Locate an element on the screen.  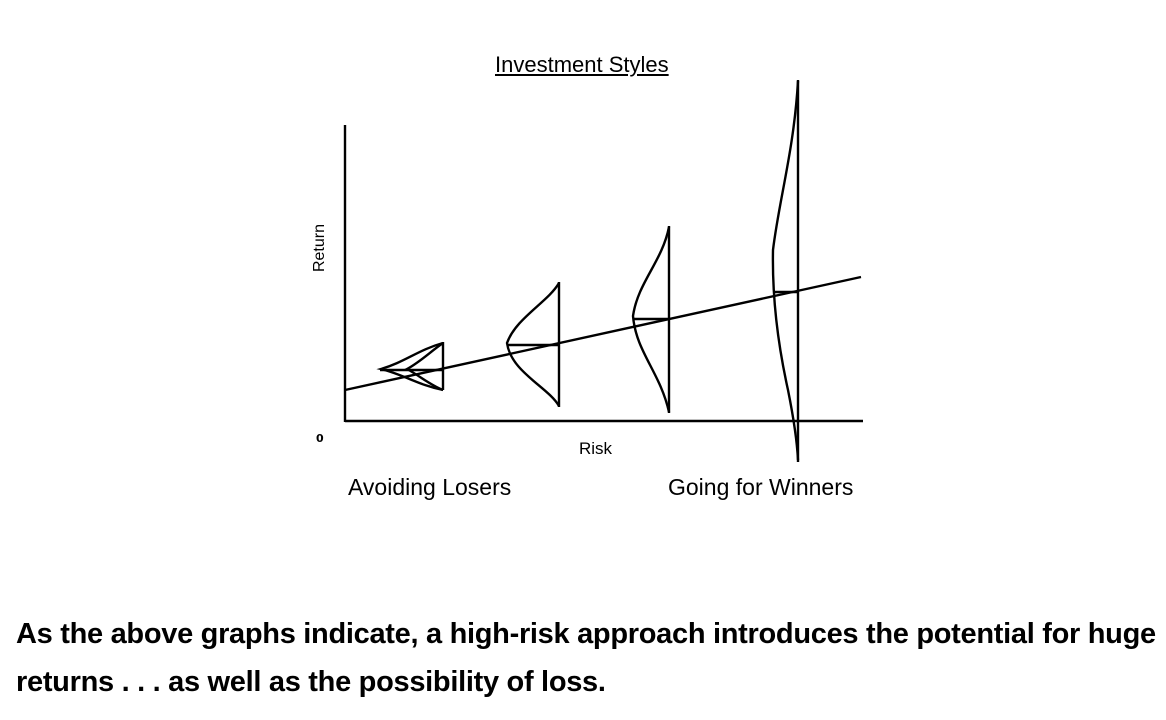
x-axis-label: Risk is located at coordinates (596, 448).